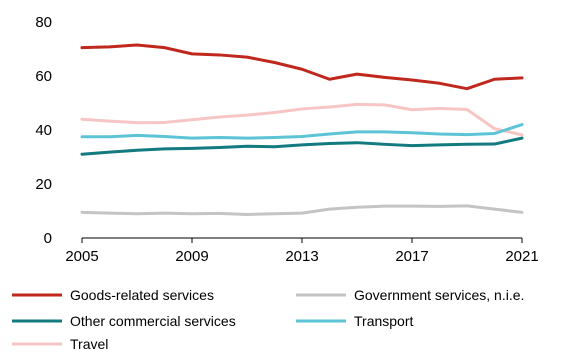  What do you see at coordinates (43, 76) in the screenshot?
I see `y-tick-label: 60` at bounding box center [43, 76].